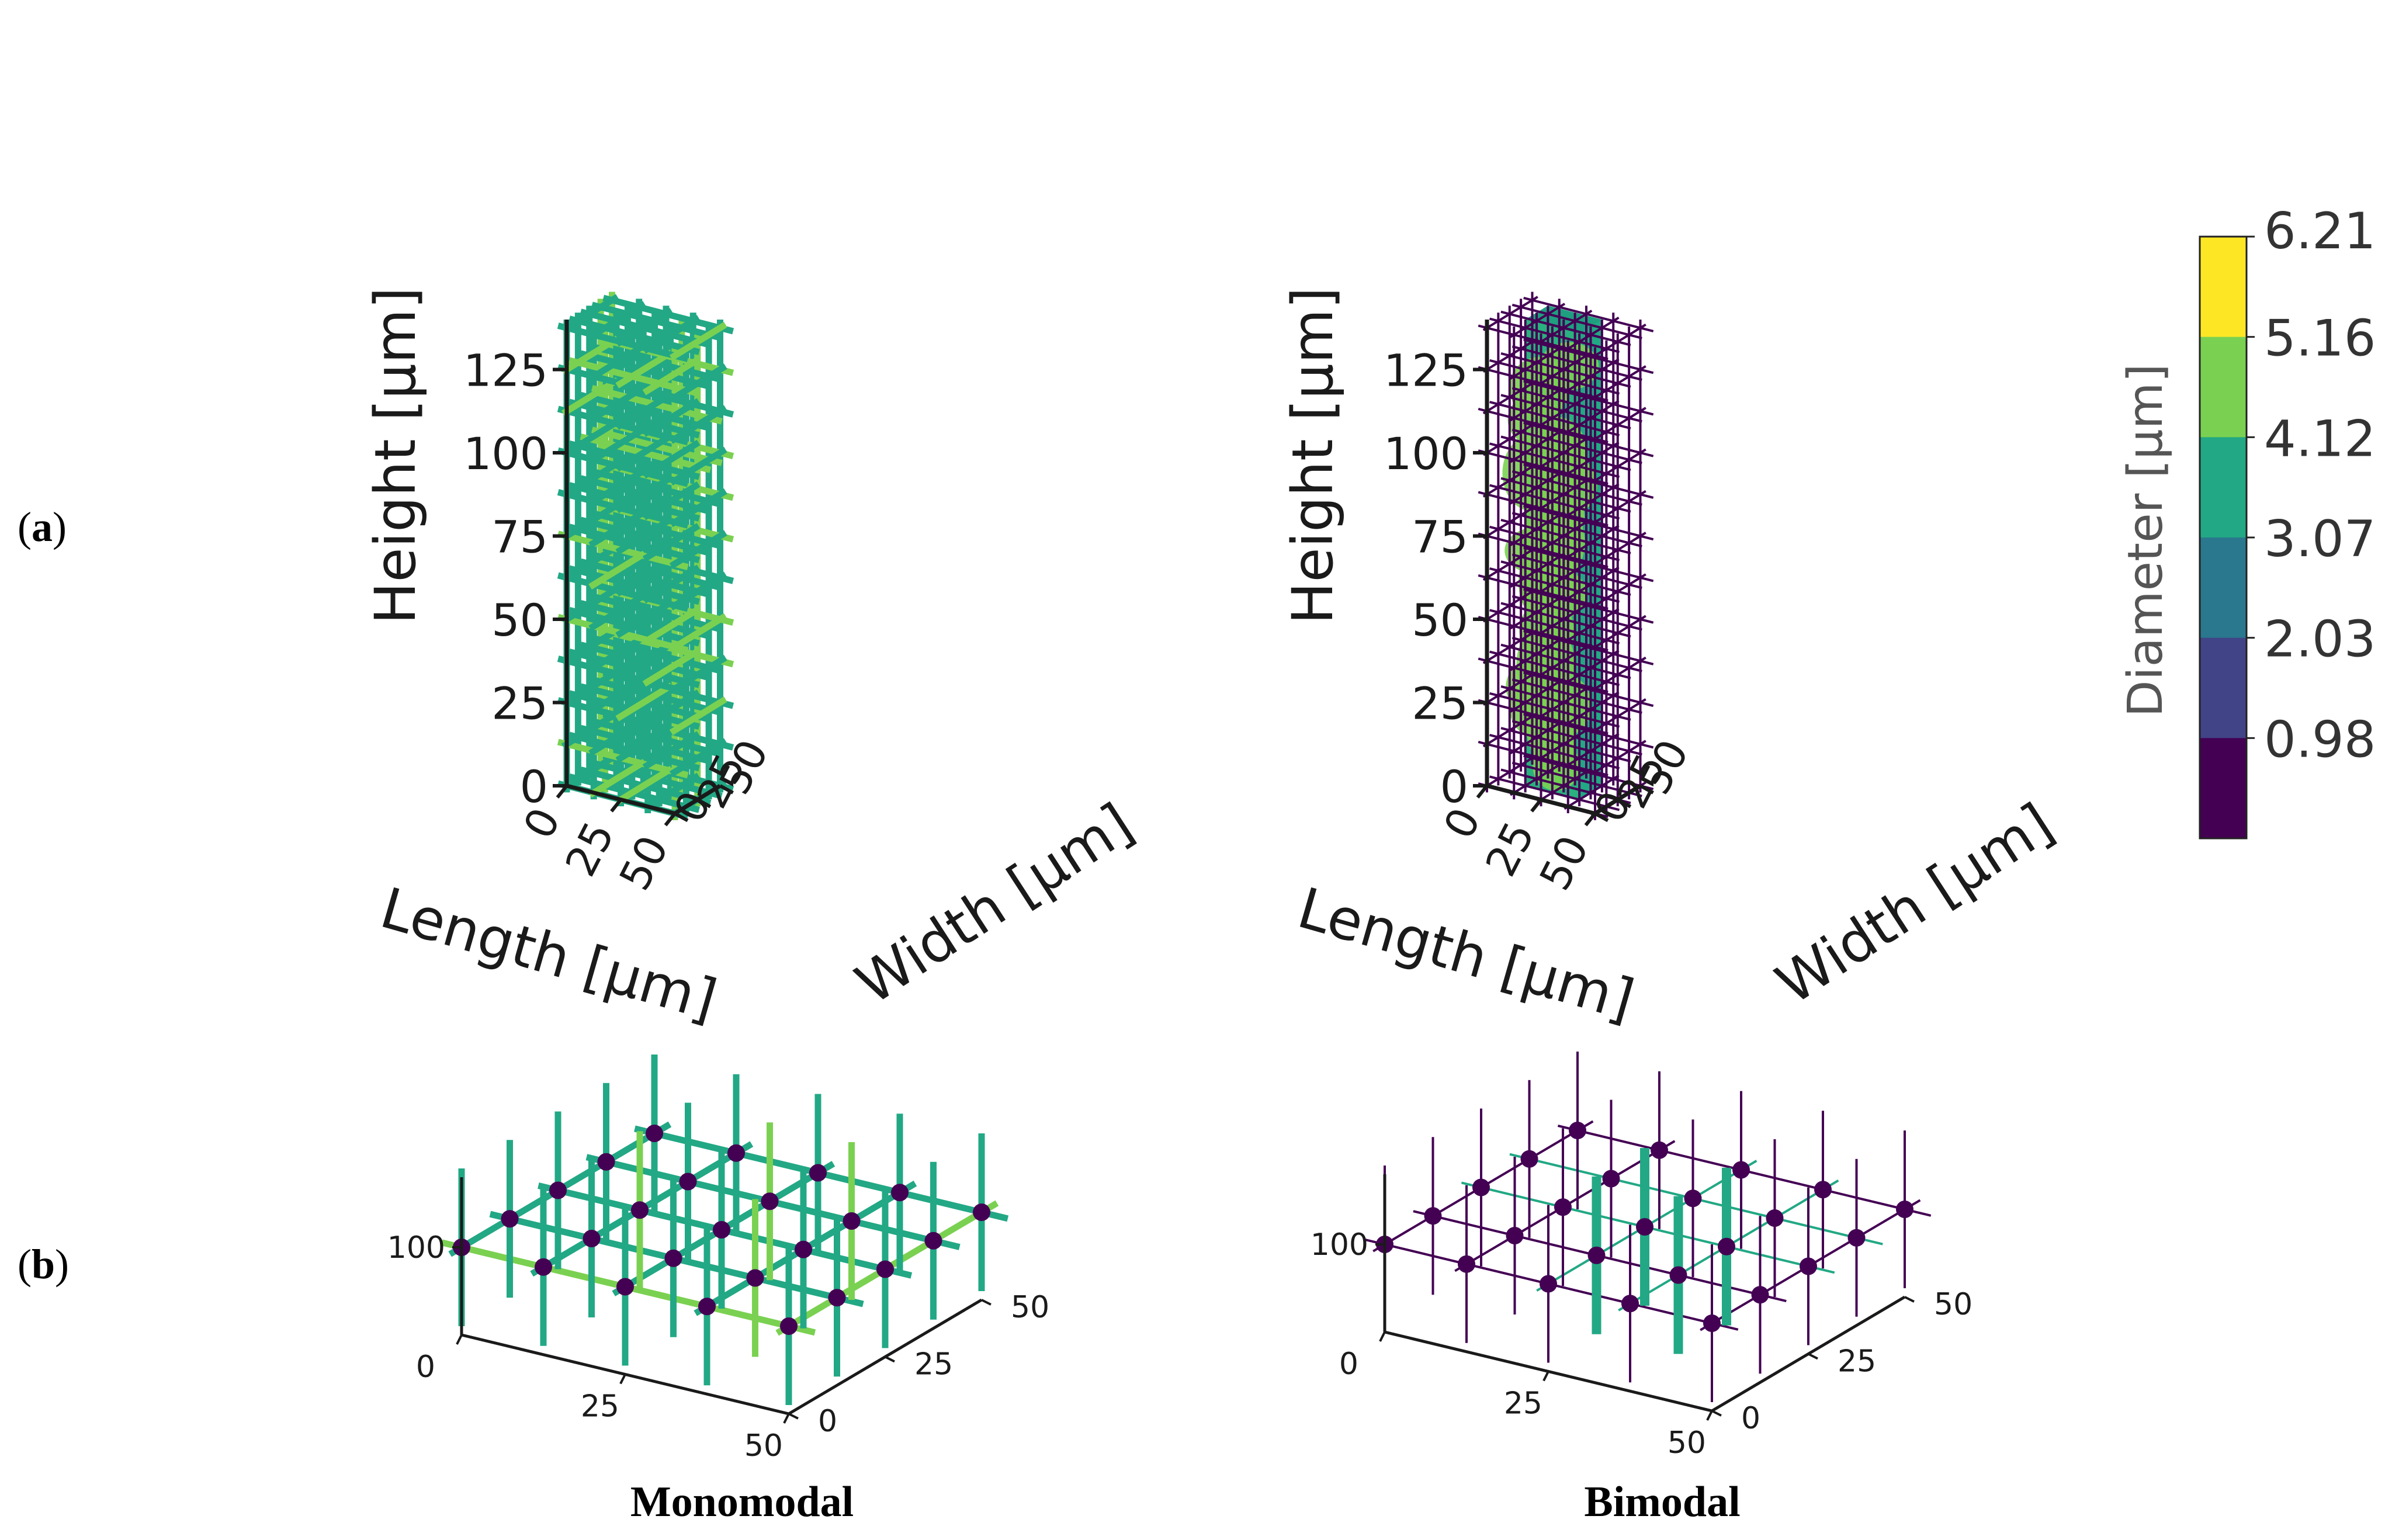 Image resolution: width=2392 pixels, height=1540 pixels. I want to click on length-axis-label-right: Length [μm], so click(1466, 954).